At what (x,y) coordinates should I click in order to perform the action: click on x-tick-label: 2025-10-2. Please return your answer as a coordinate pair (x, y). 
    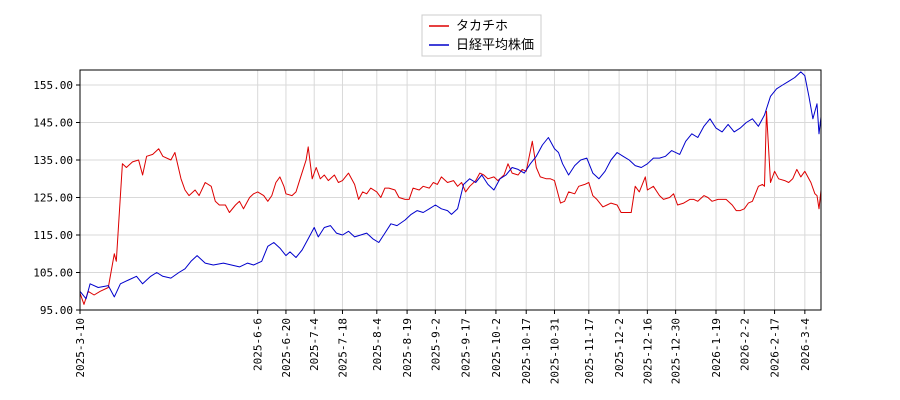
    Looking at the image, I should click on (496, 348).